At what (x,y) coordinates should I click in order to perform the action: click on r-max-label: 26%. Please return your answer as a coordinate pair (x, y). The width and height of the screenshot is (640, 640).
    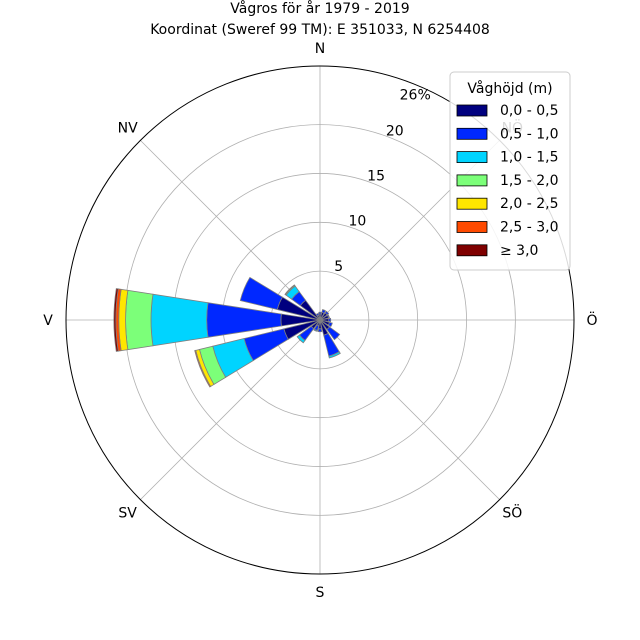
    Looking at the image, I should click on (415, 95).